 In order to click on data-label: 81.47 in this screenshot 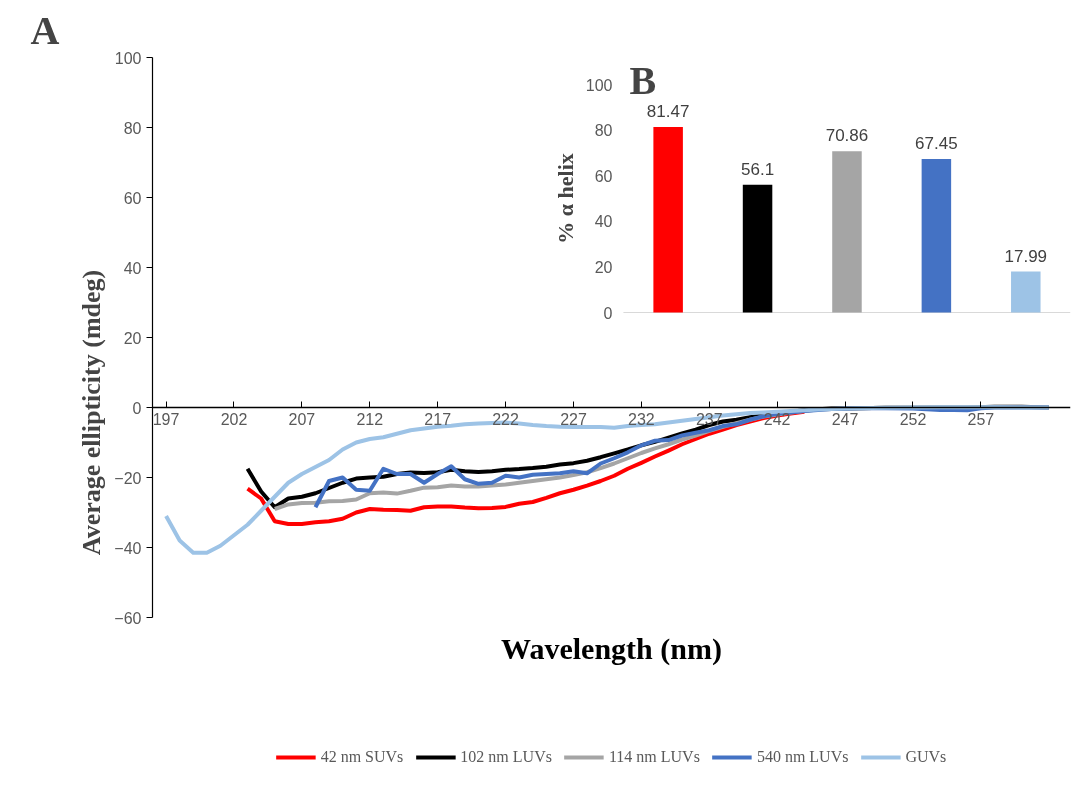, I will do `click(668, 112)`.